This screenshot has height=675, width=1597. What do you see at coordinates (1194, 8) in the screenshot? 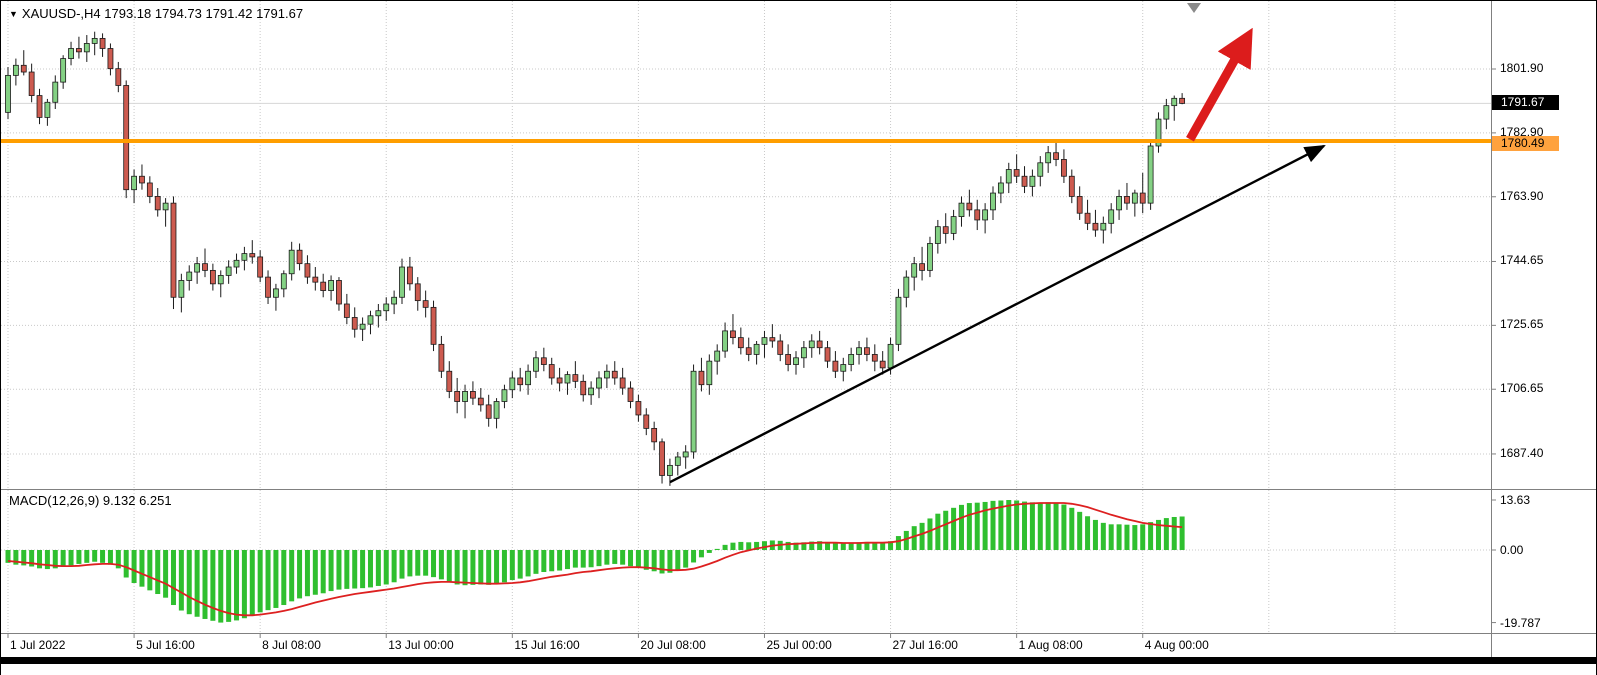
I see `chart-shift-marker-icon` at bounding box center [1194, 8].